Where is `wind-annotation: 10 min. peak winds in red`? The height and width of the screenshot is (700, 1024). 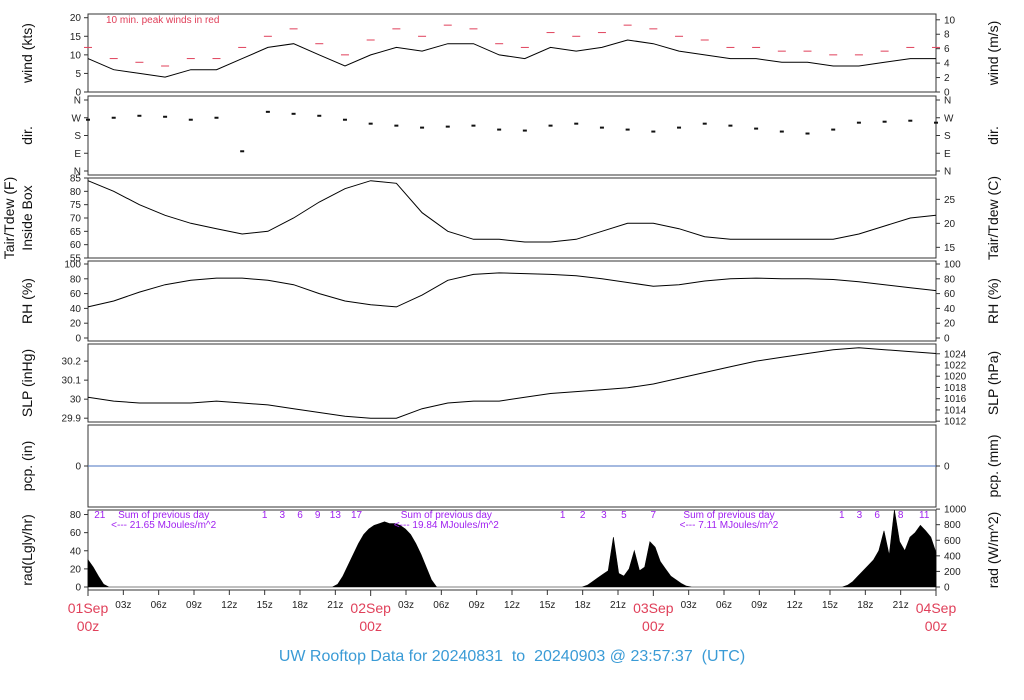
wind-annotation: 10 min. peak winds in red is located at coordinates (162, 20).